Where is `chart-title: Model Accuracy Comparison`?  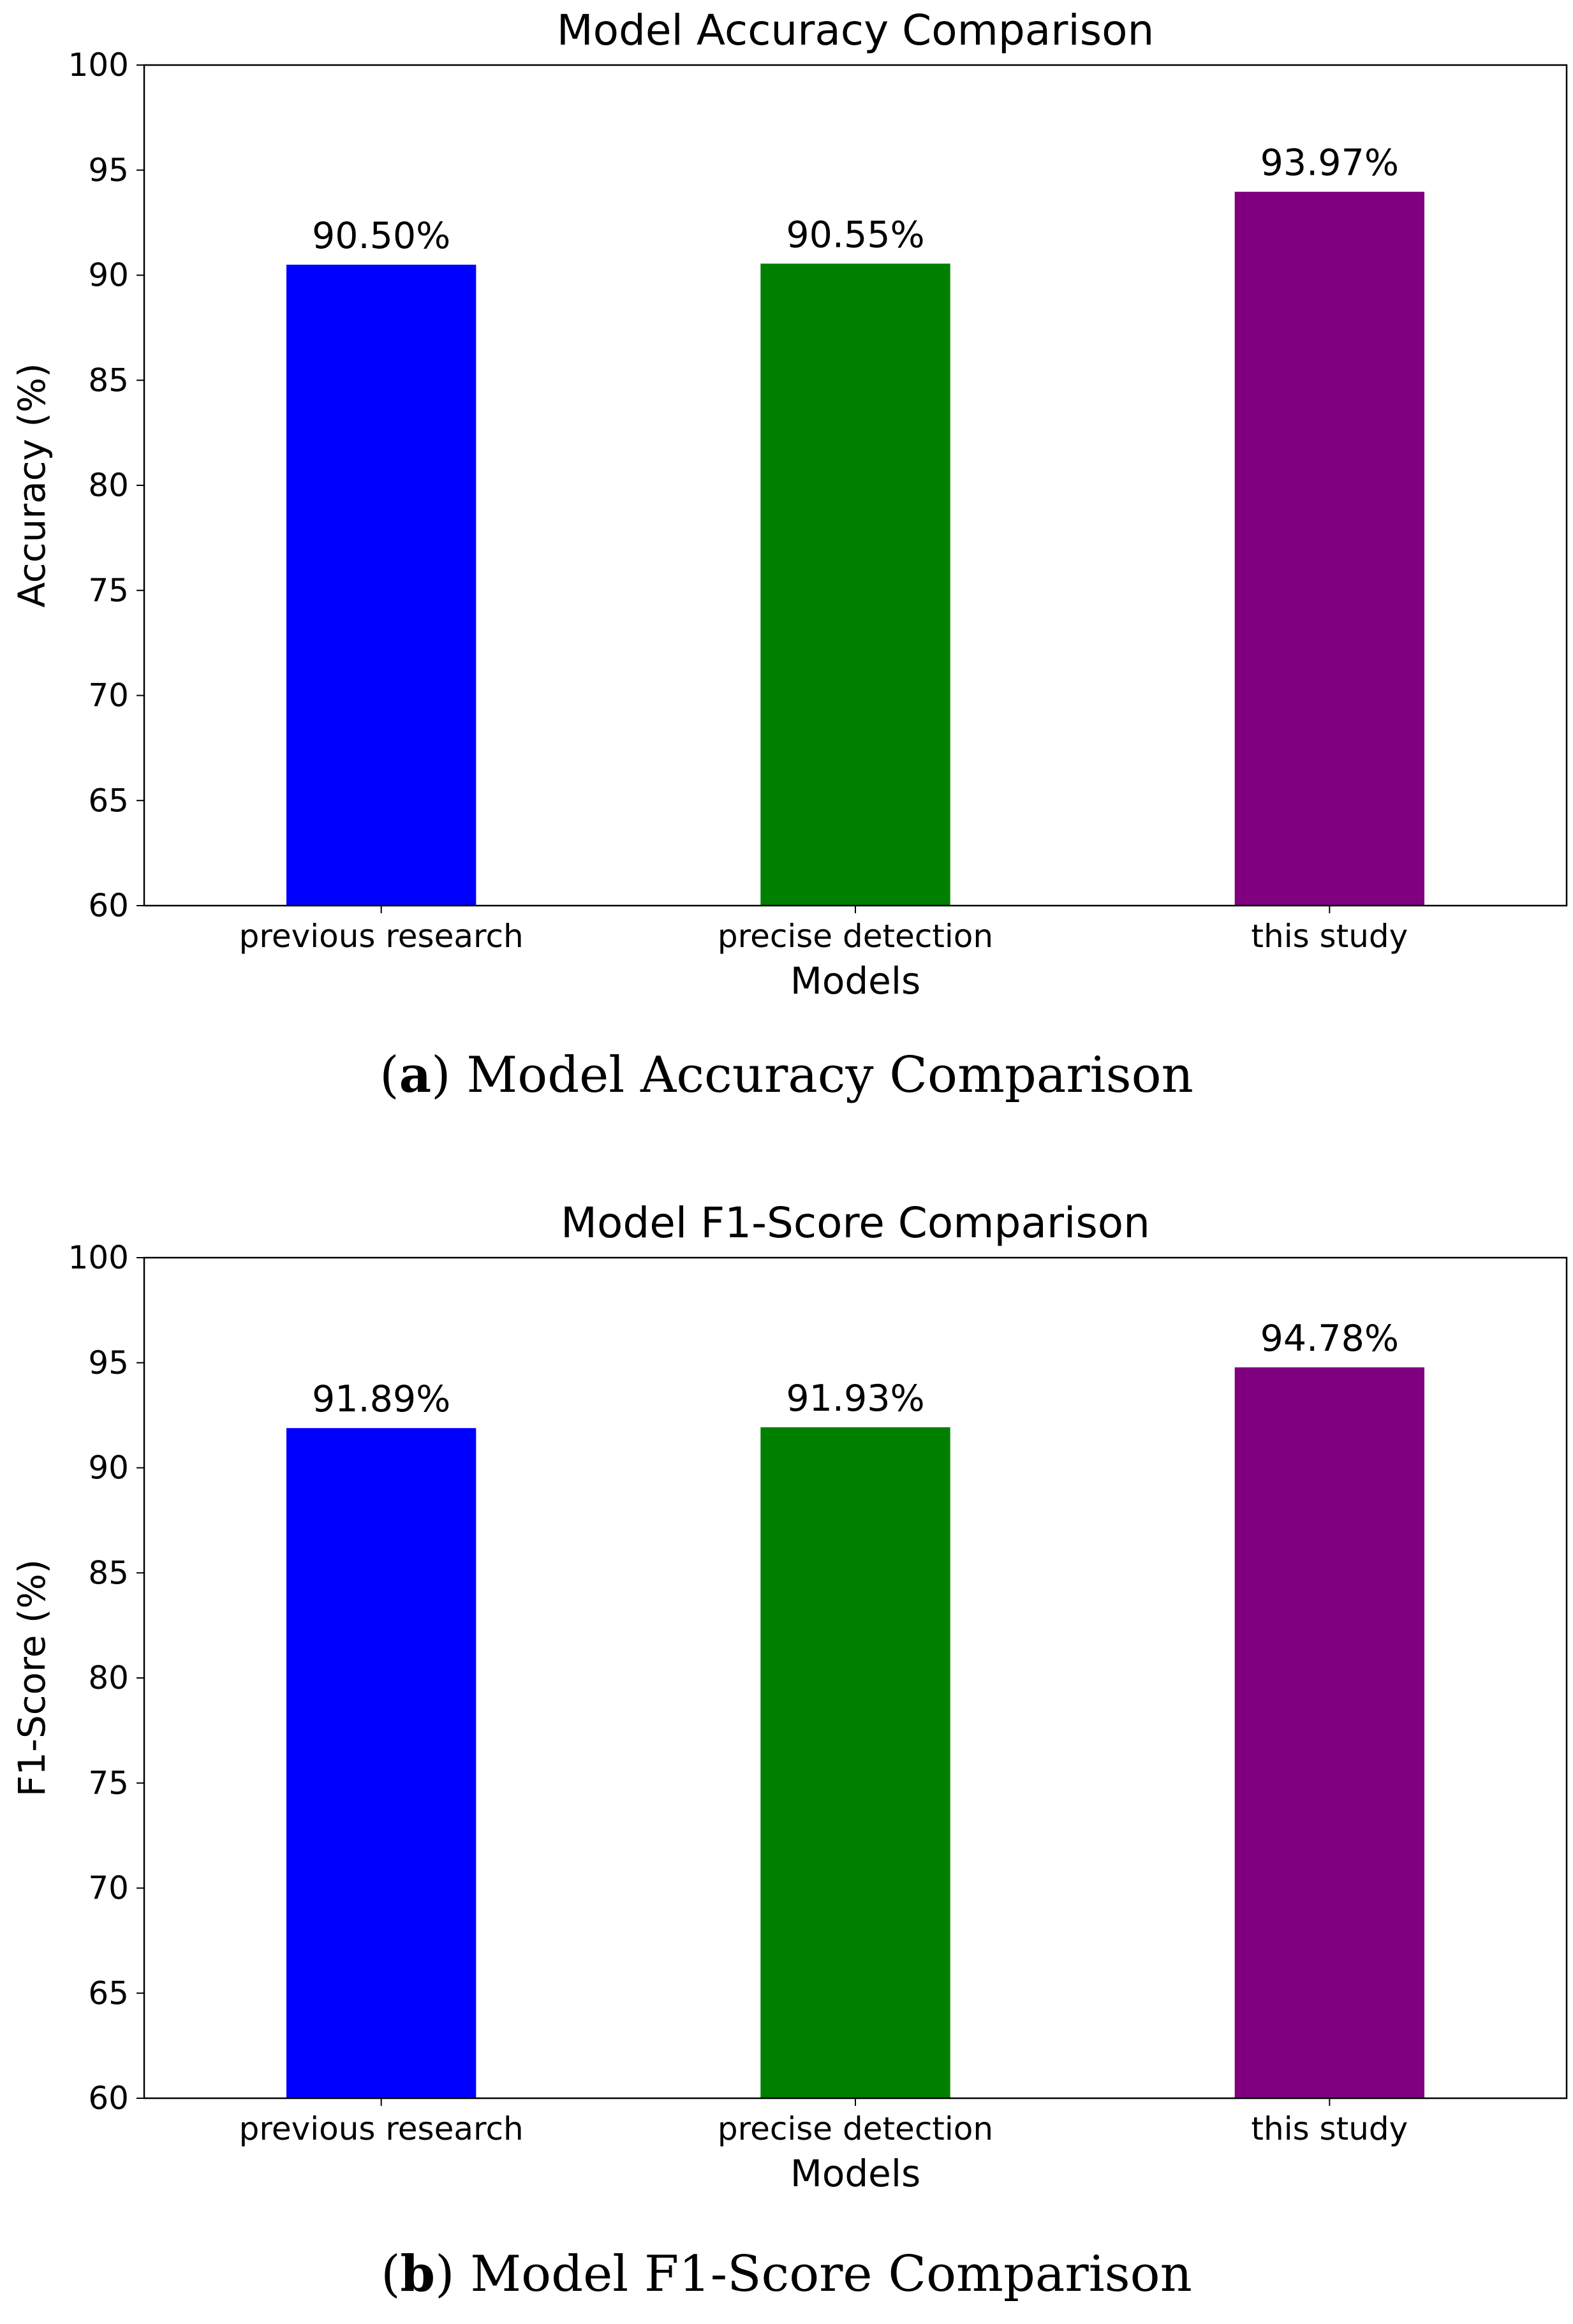
chart-title: Model Accuracy Comparison is located at coordinates (856, 31).